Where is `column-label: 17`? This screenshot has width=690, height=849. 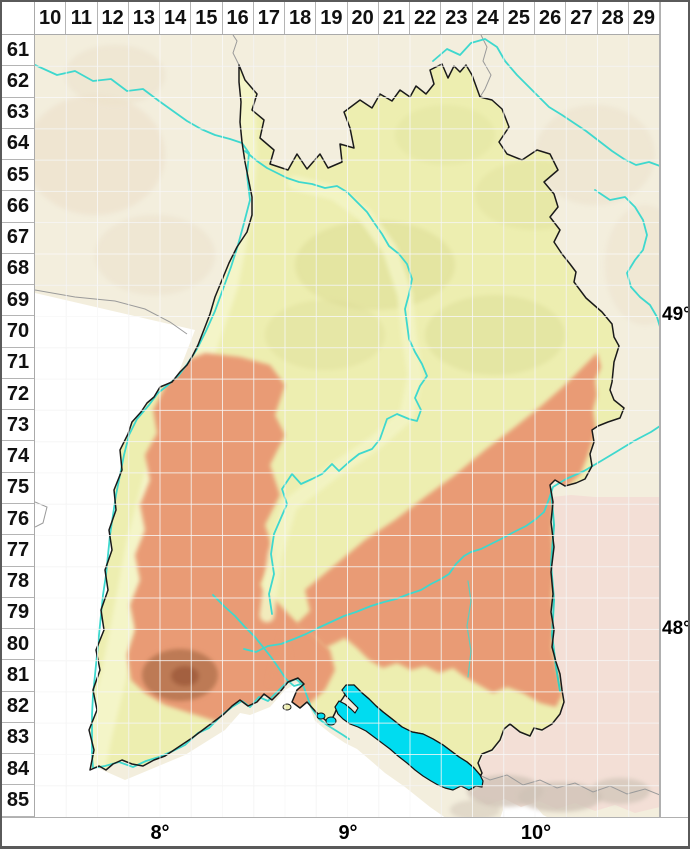
column-label: 17 is located at coordinates (269, 18).